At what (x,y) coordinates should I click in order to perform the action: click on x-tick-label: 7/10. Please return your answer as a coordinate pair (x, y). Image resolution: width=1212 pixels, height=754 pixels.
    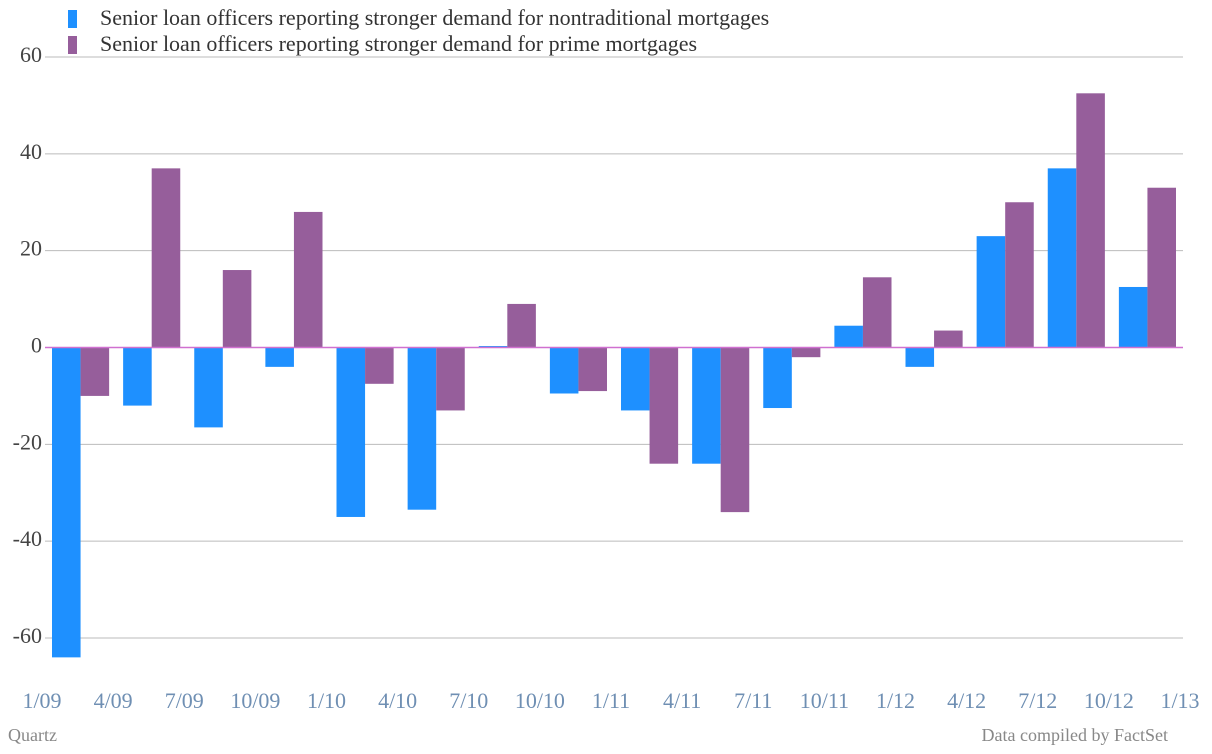
    Looking at the image, I should click on (468, 700).